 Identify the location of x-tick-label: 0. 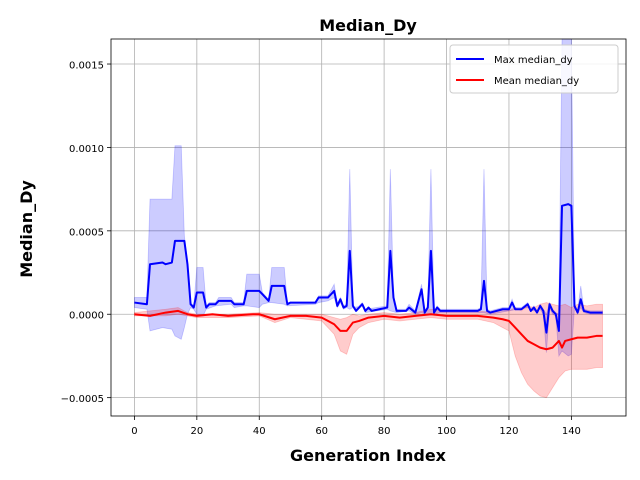
(134, 431).